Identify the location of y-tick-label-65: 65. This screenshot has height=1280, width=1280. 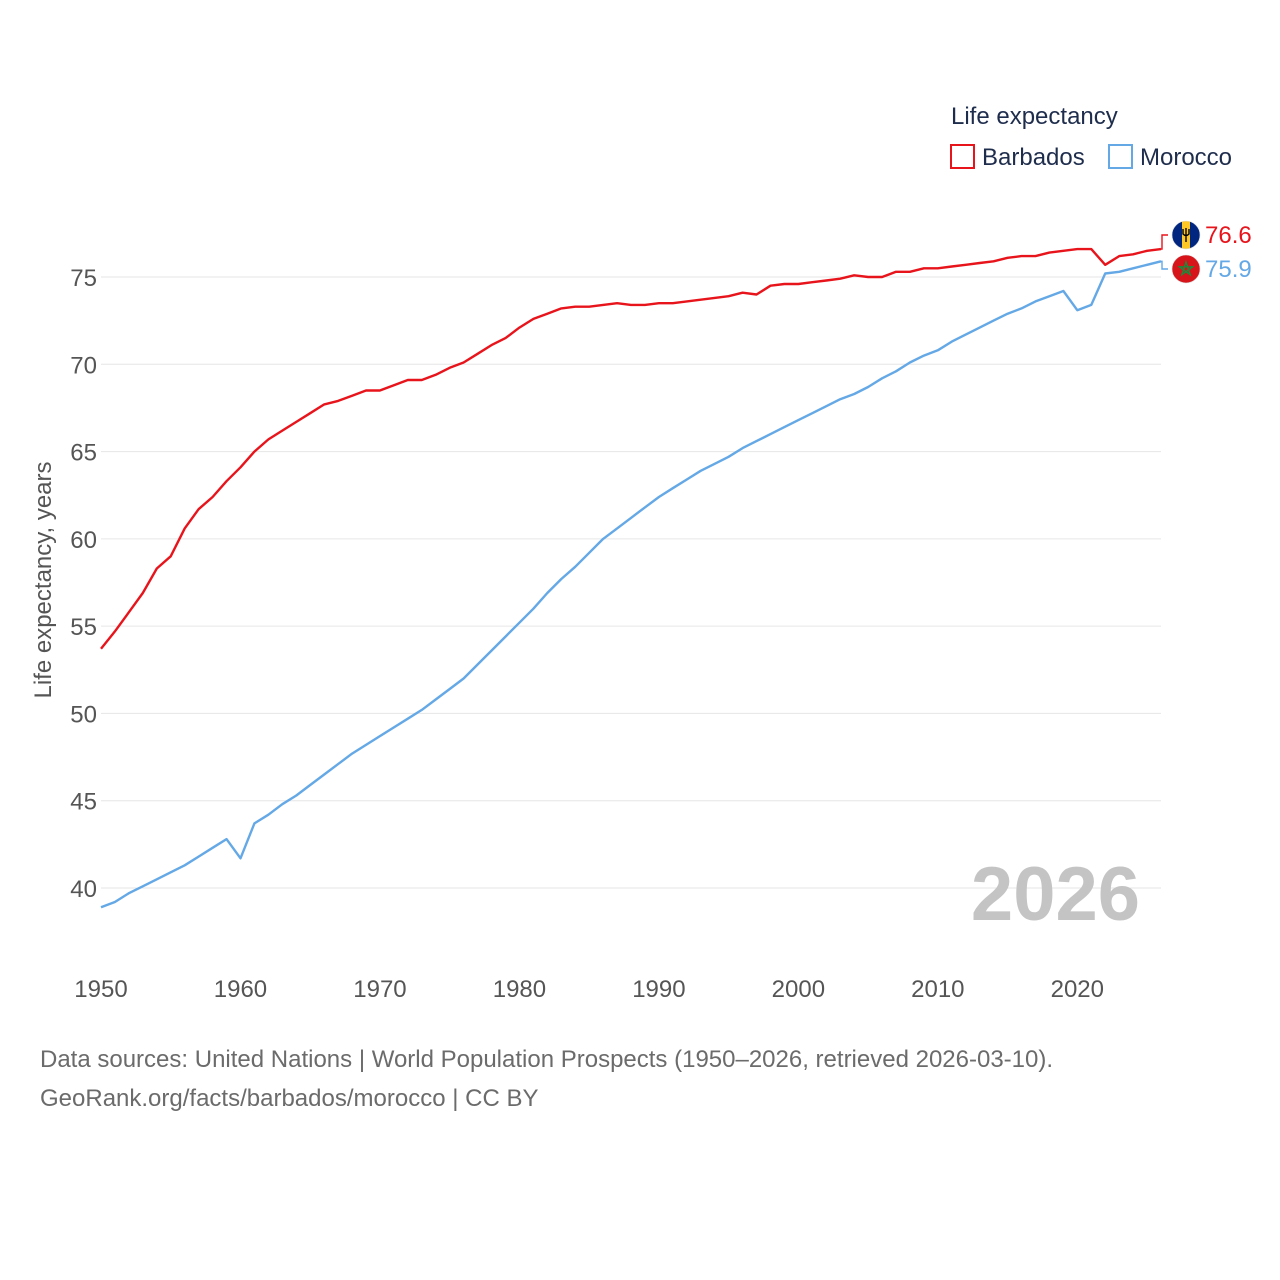
(83, 453).